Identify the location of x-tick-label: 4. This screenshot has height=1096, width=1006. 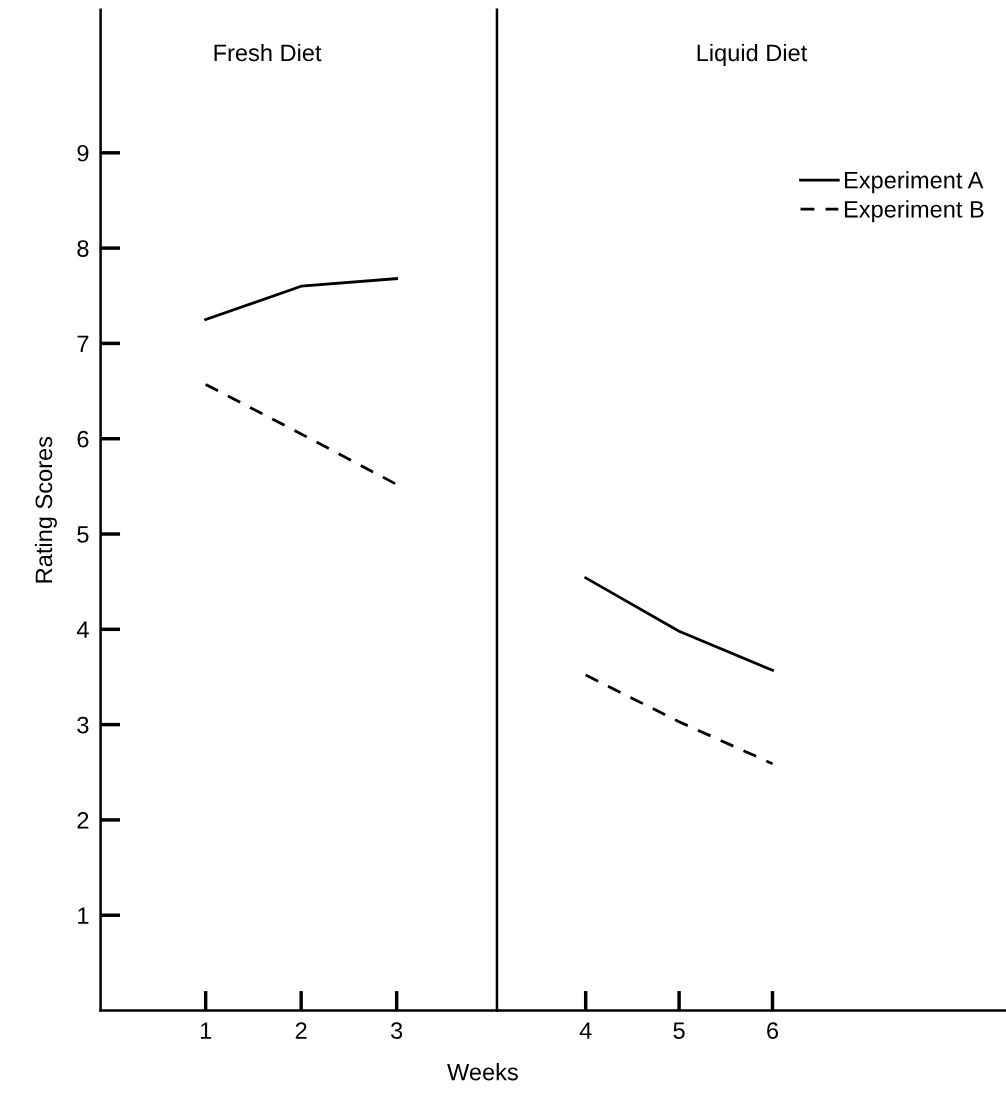
(585, 1030).